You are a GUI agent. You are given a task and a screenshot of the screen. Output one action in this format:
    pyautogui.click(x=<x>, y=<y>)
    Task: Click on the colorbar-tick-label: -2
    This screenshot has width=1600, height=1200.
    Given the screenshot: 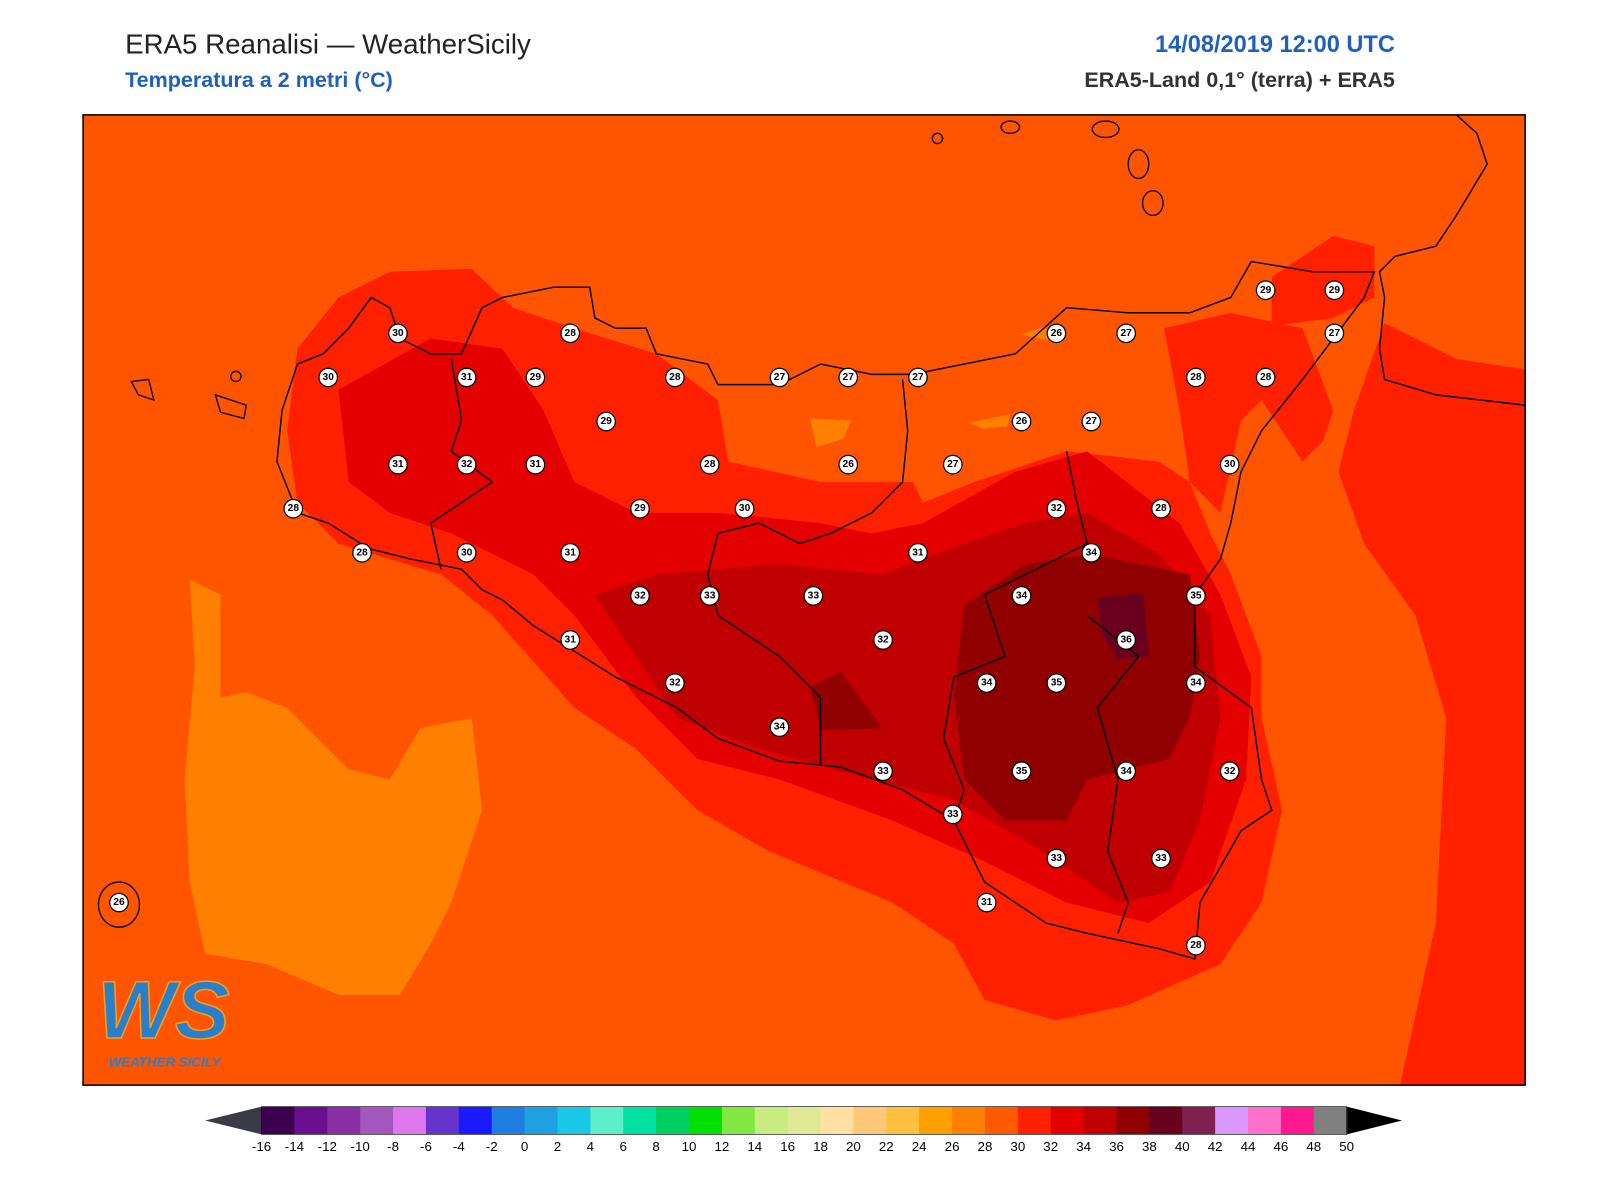 What is the action you would take?
    pyautogui.click(x=492, y=1146)
    